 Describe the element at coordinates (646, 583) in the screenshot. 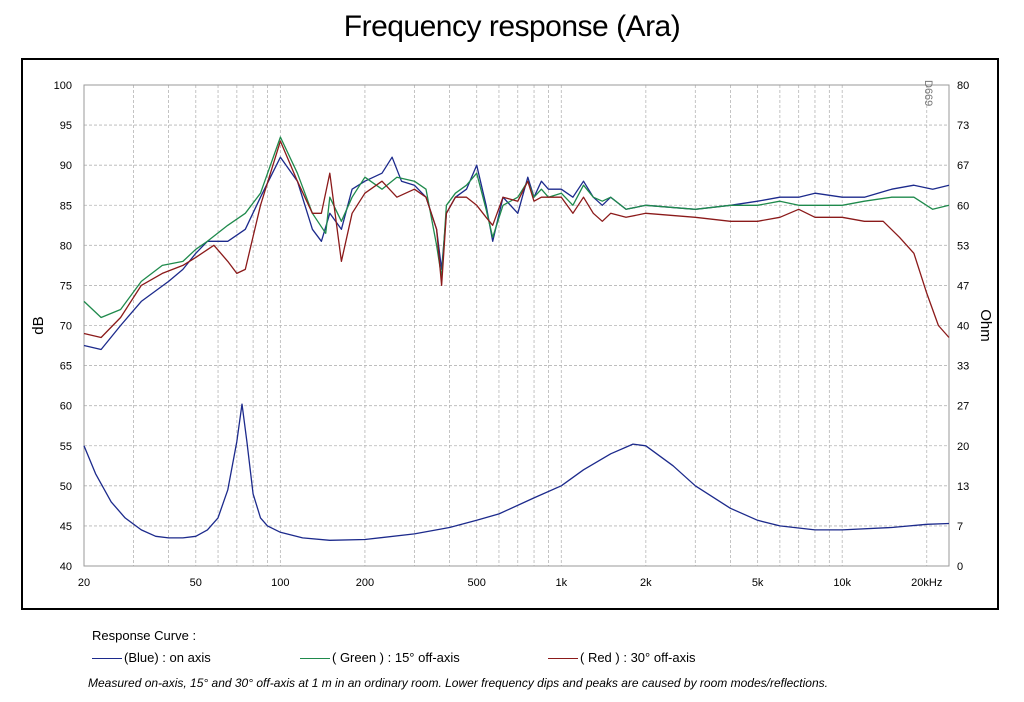

I see `x-tick-label: 2k` at that location.